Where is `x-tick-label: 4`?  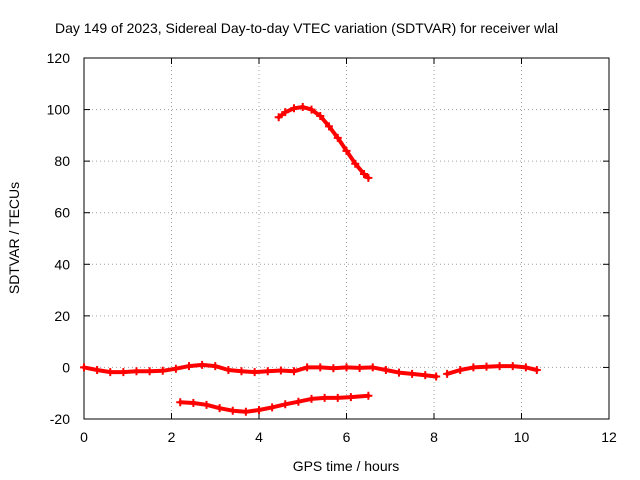 x-tick-label: 4 is located at coordinates (259, 437).